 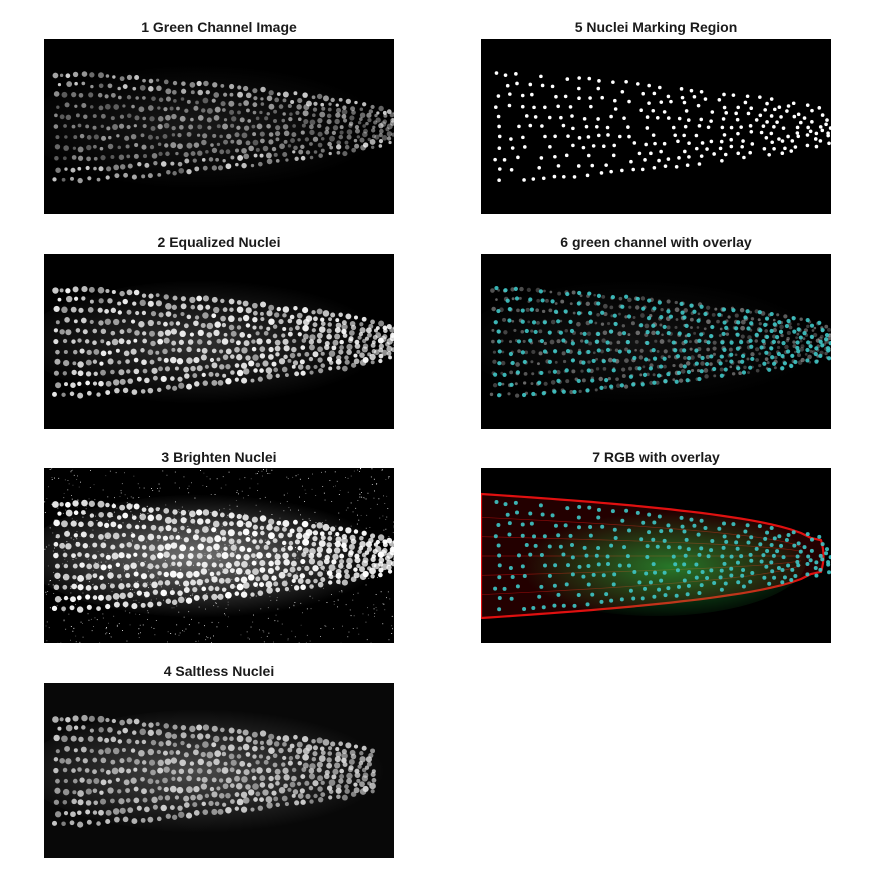 I want to click on image-panel-green-overlay, so click(x=656, y=341).